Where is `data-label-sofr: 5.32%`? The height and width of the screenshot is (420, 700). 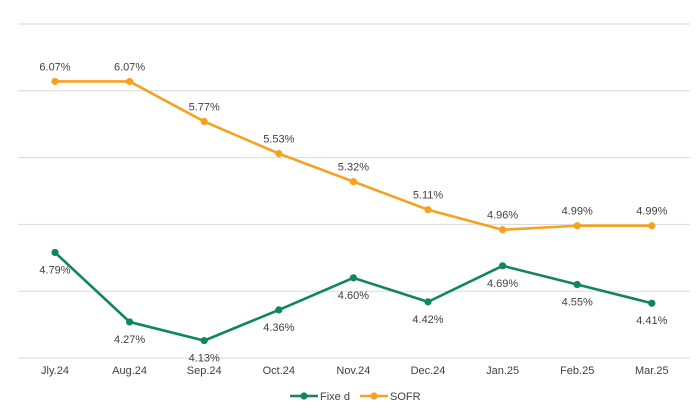
data-label-sofr: 5.32% is located at coordinates (353, 168).